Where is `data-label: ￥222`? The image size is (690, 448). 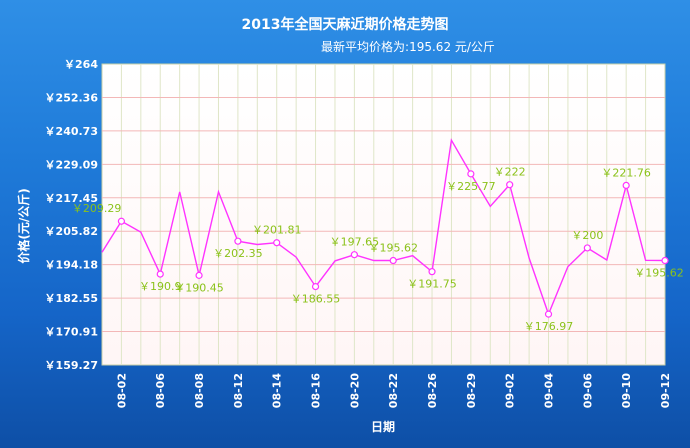
data-label: ￥222 is located at coordinates (510, 172).